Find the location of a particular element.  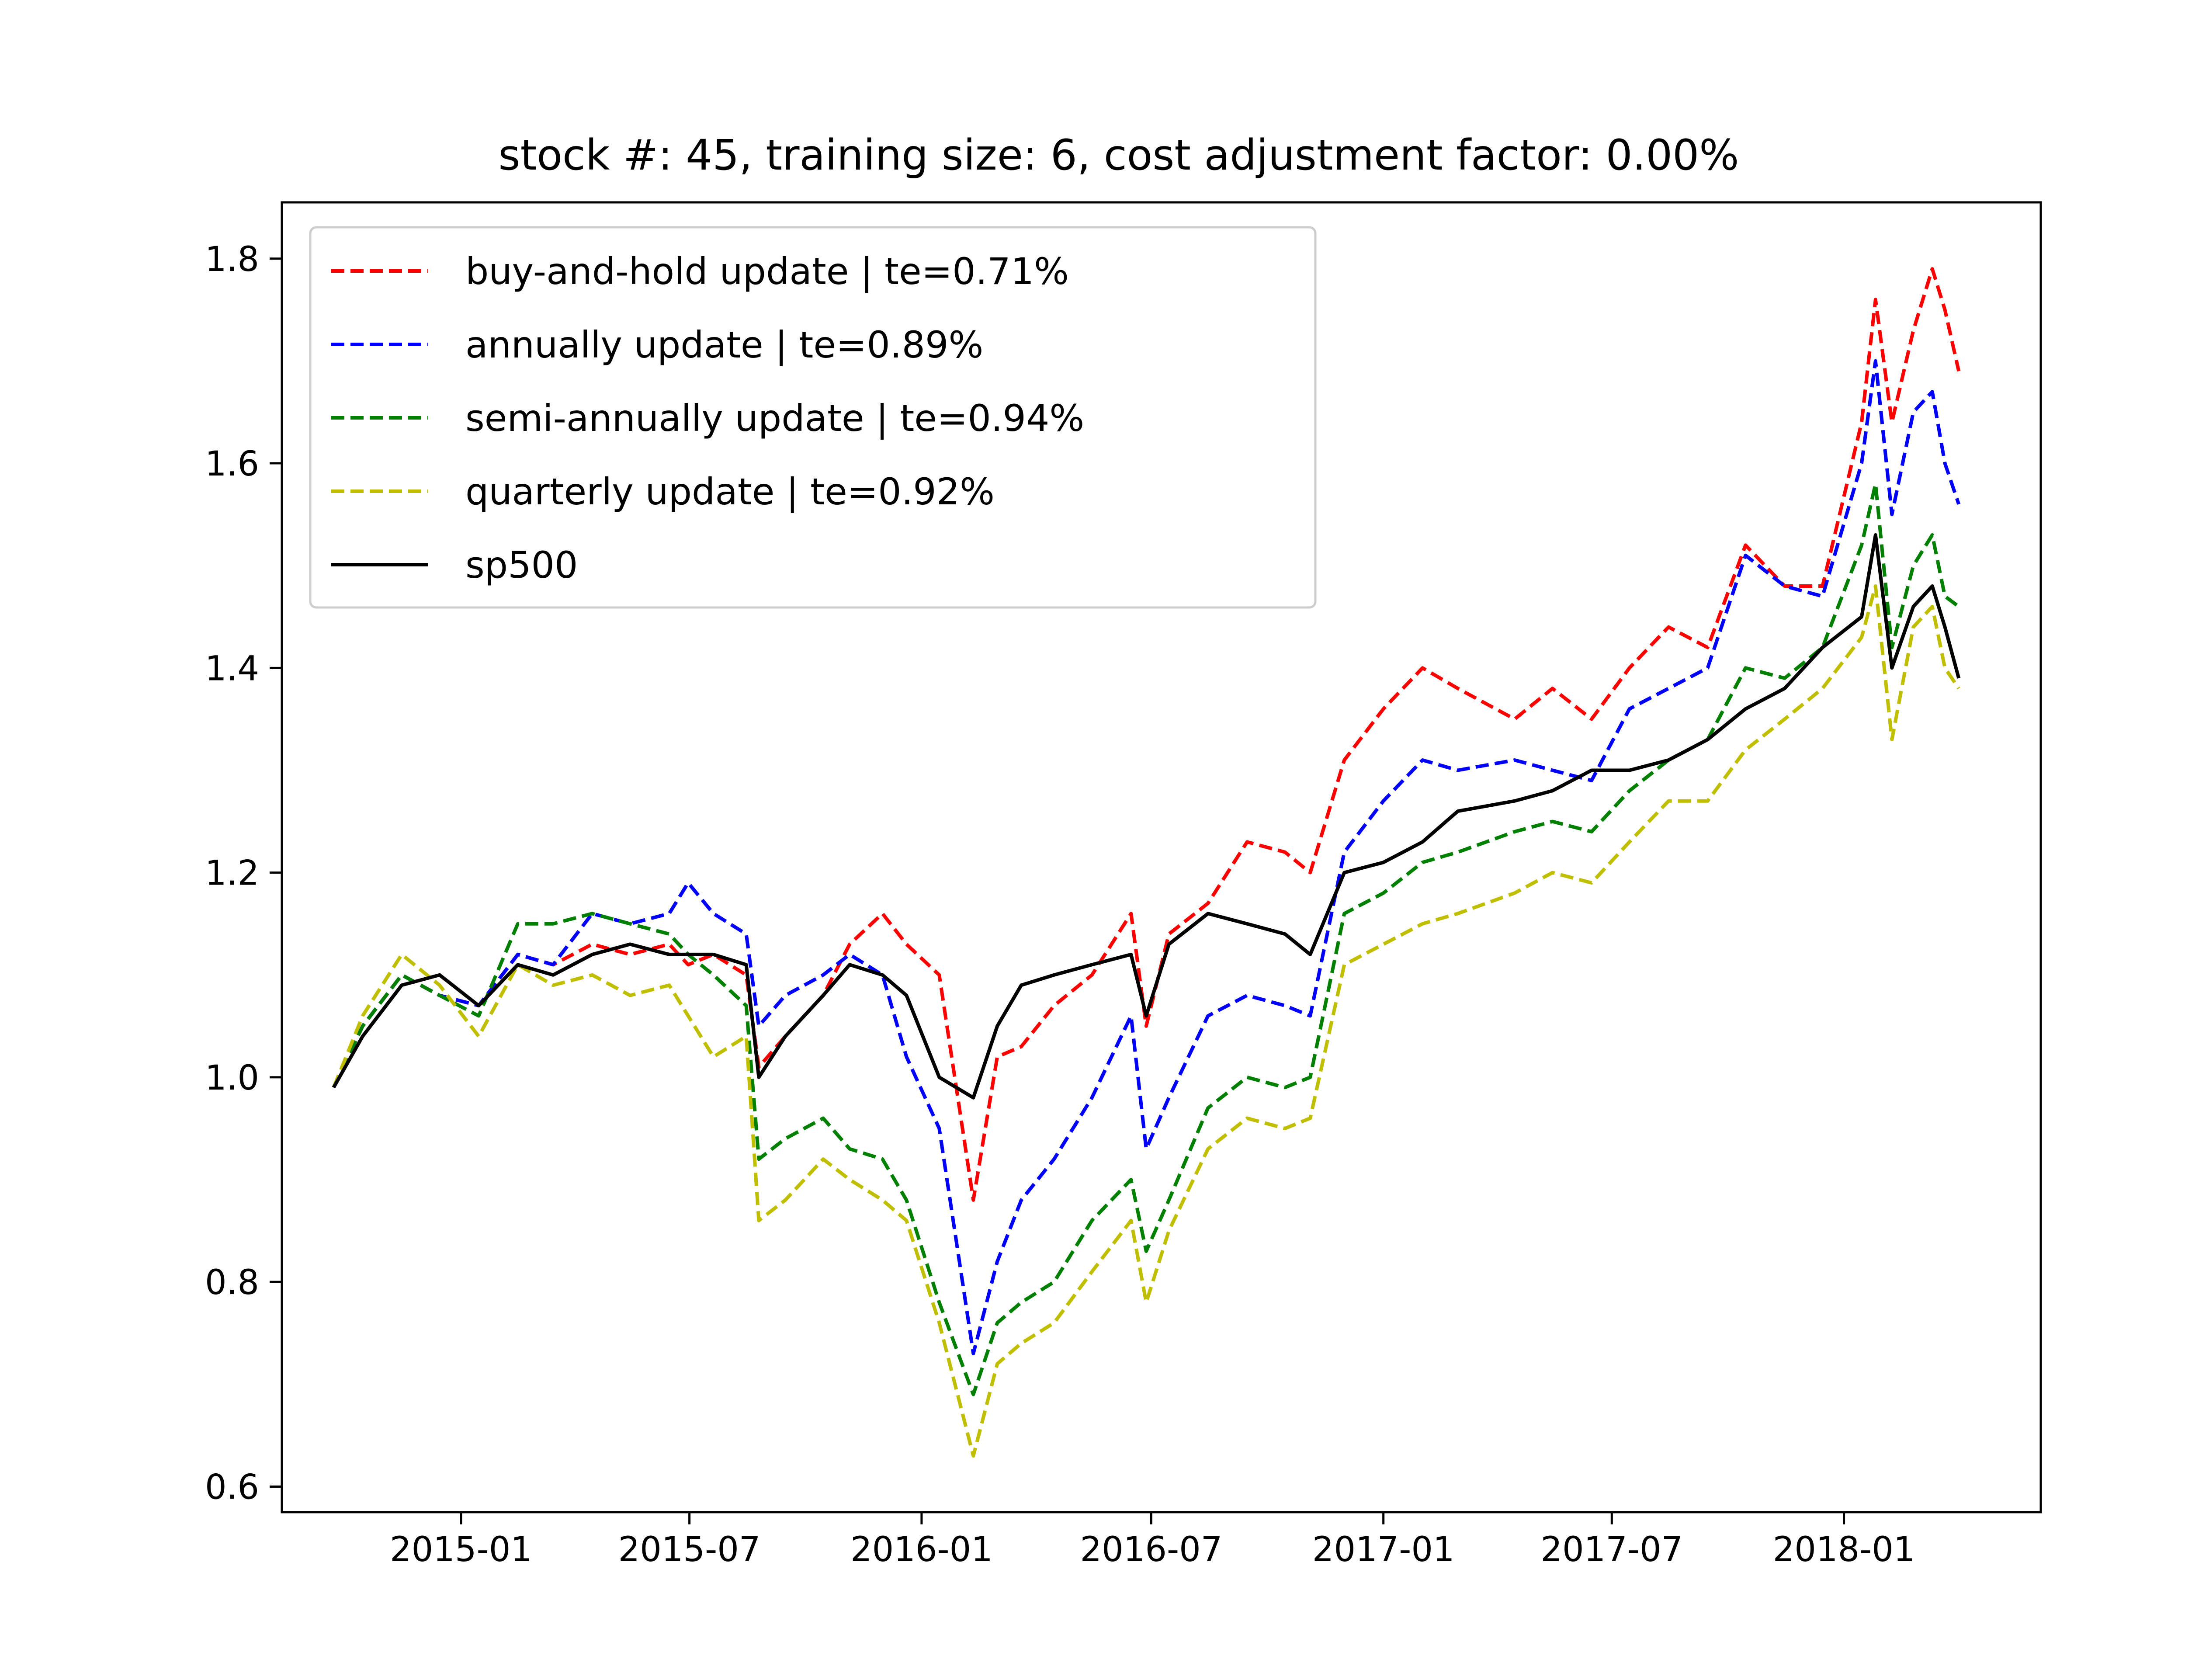

y-axis: 0.6 0.8 1.0 1.2 1.4 1.6 1.8 is located at coordinates (244, 873).